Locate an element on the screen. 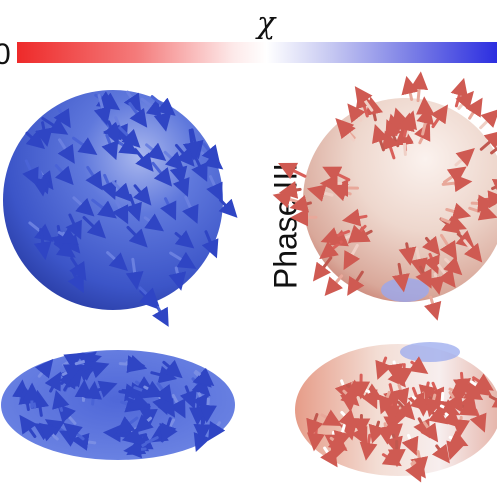 The height and width of the screenshot is (496, 497). red-disk-blue-patch is located at coordinates (430, 352).